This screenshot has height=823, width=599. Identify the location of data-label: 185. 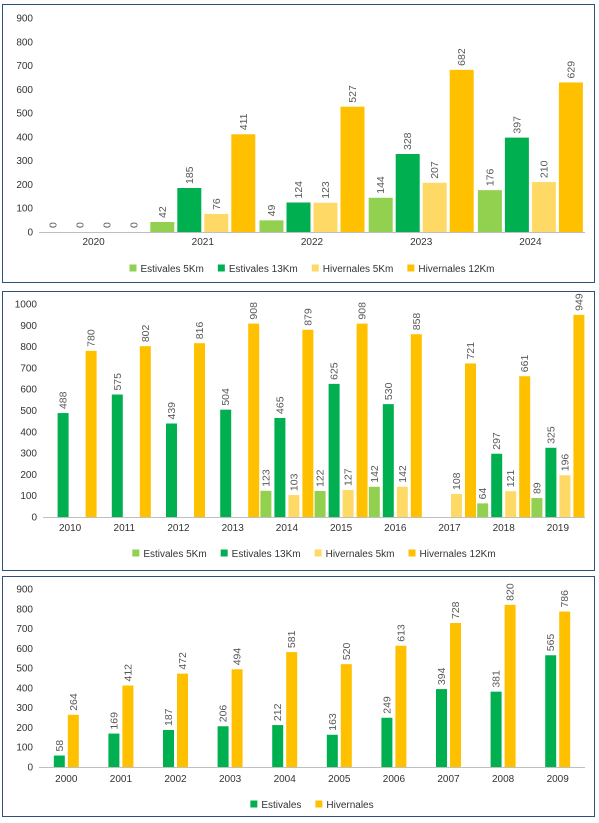
(190, 175).